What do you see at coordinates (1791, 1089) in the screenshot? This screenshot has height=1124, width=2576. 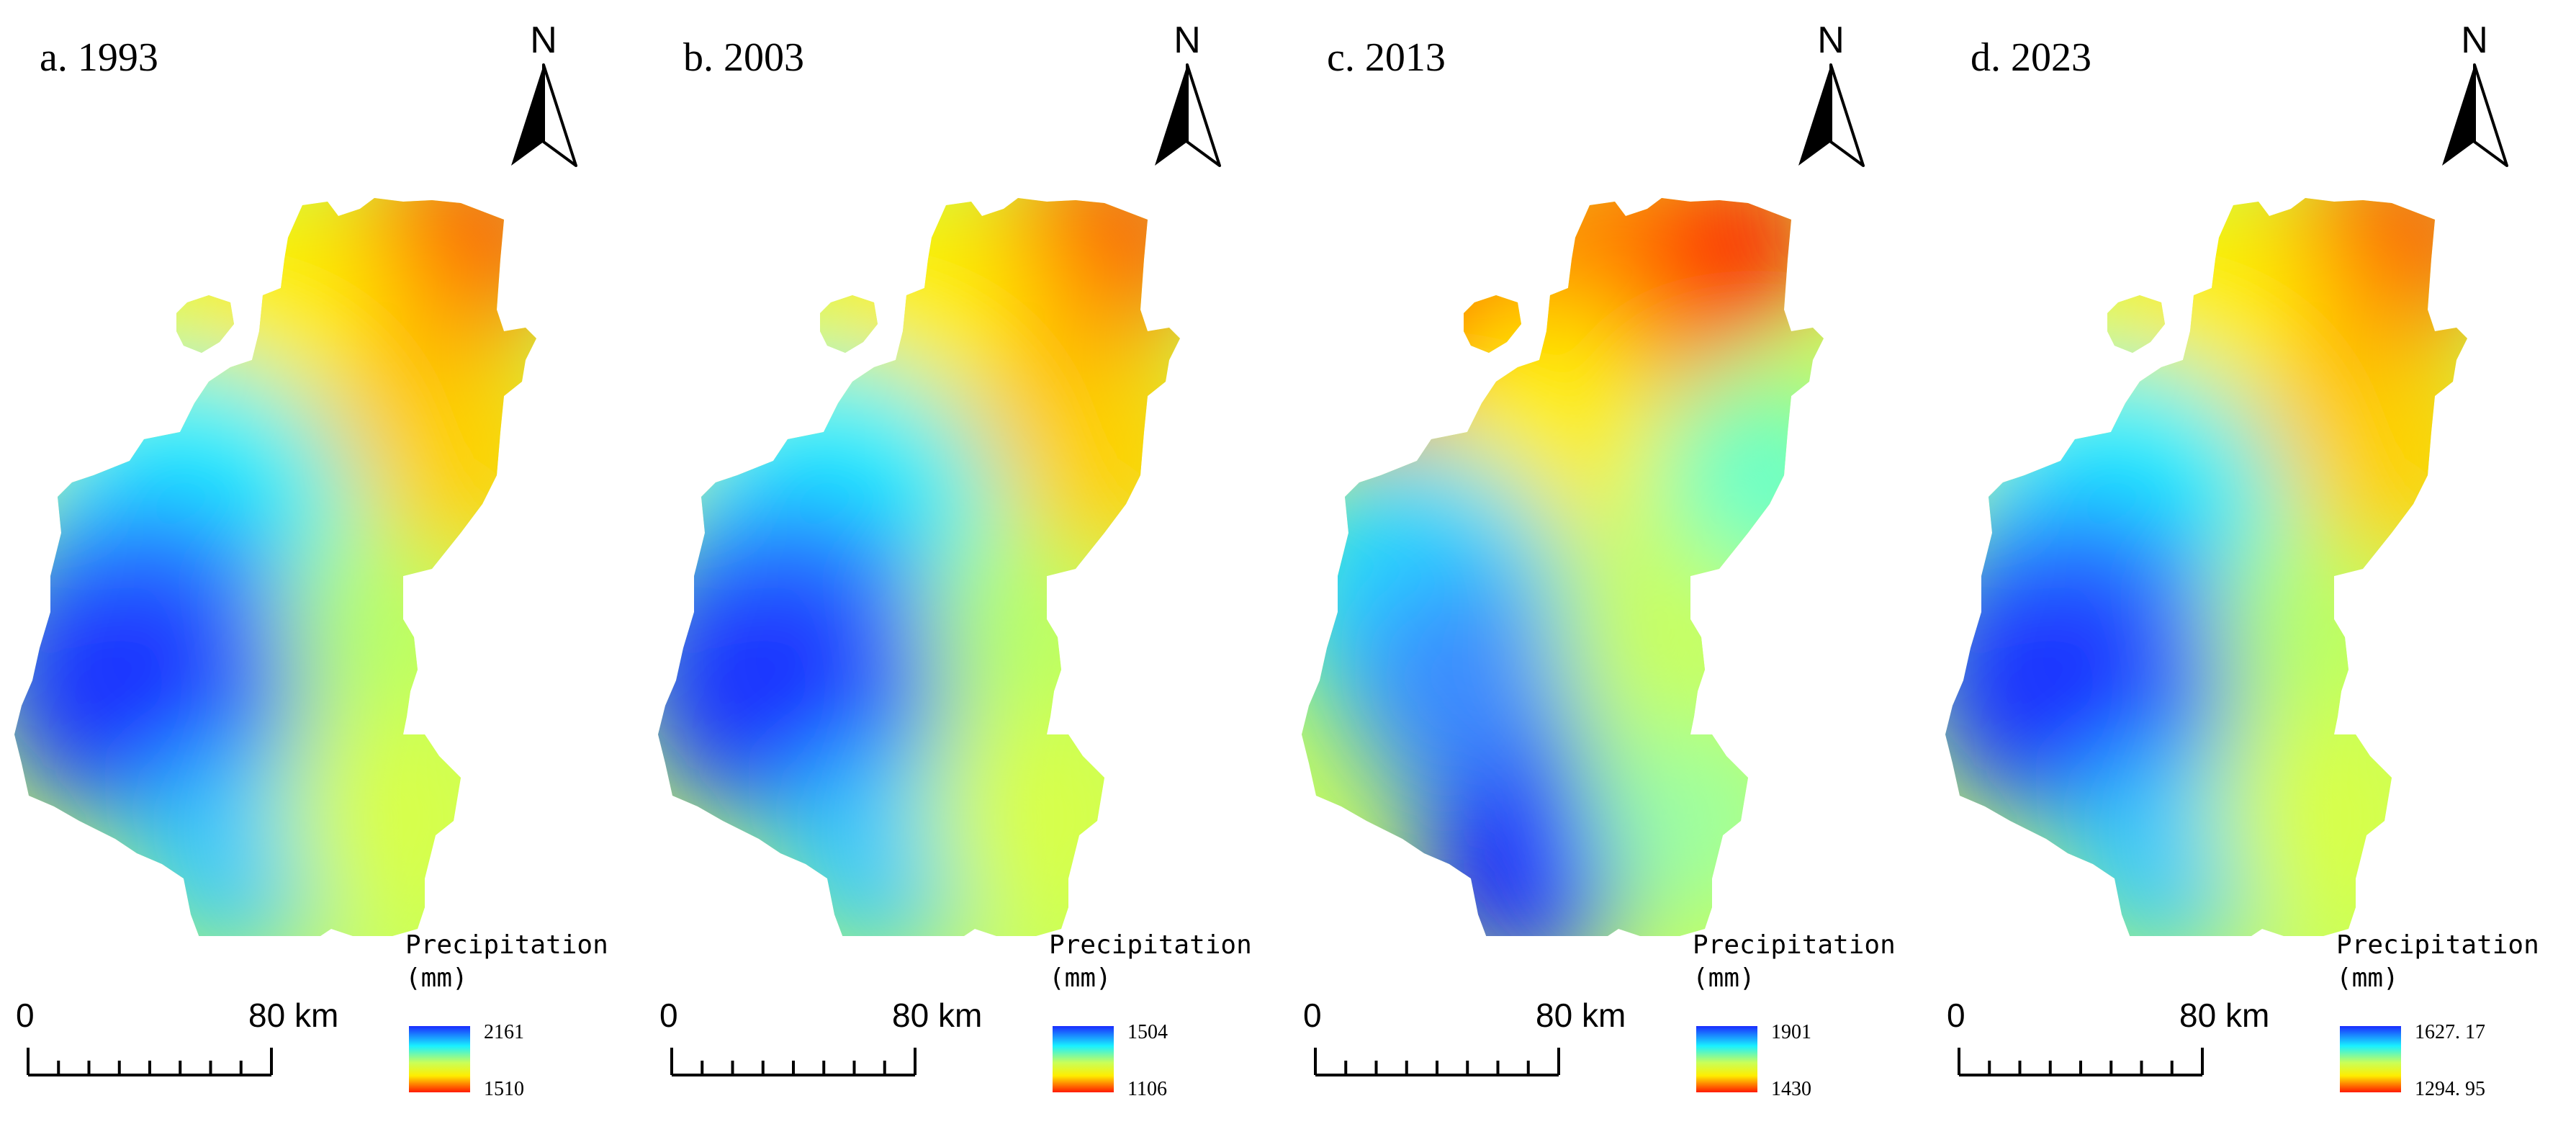 I see `legend-min-value: 1430` at bounding box center [1791, 1089].